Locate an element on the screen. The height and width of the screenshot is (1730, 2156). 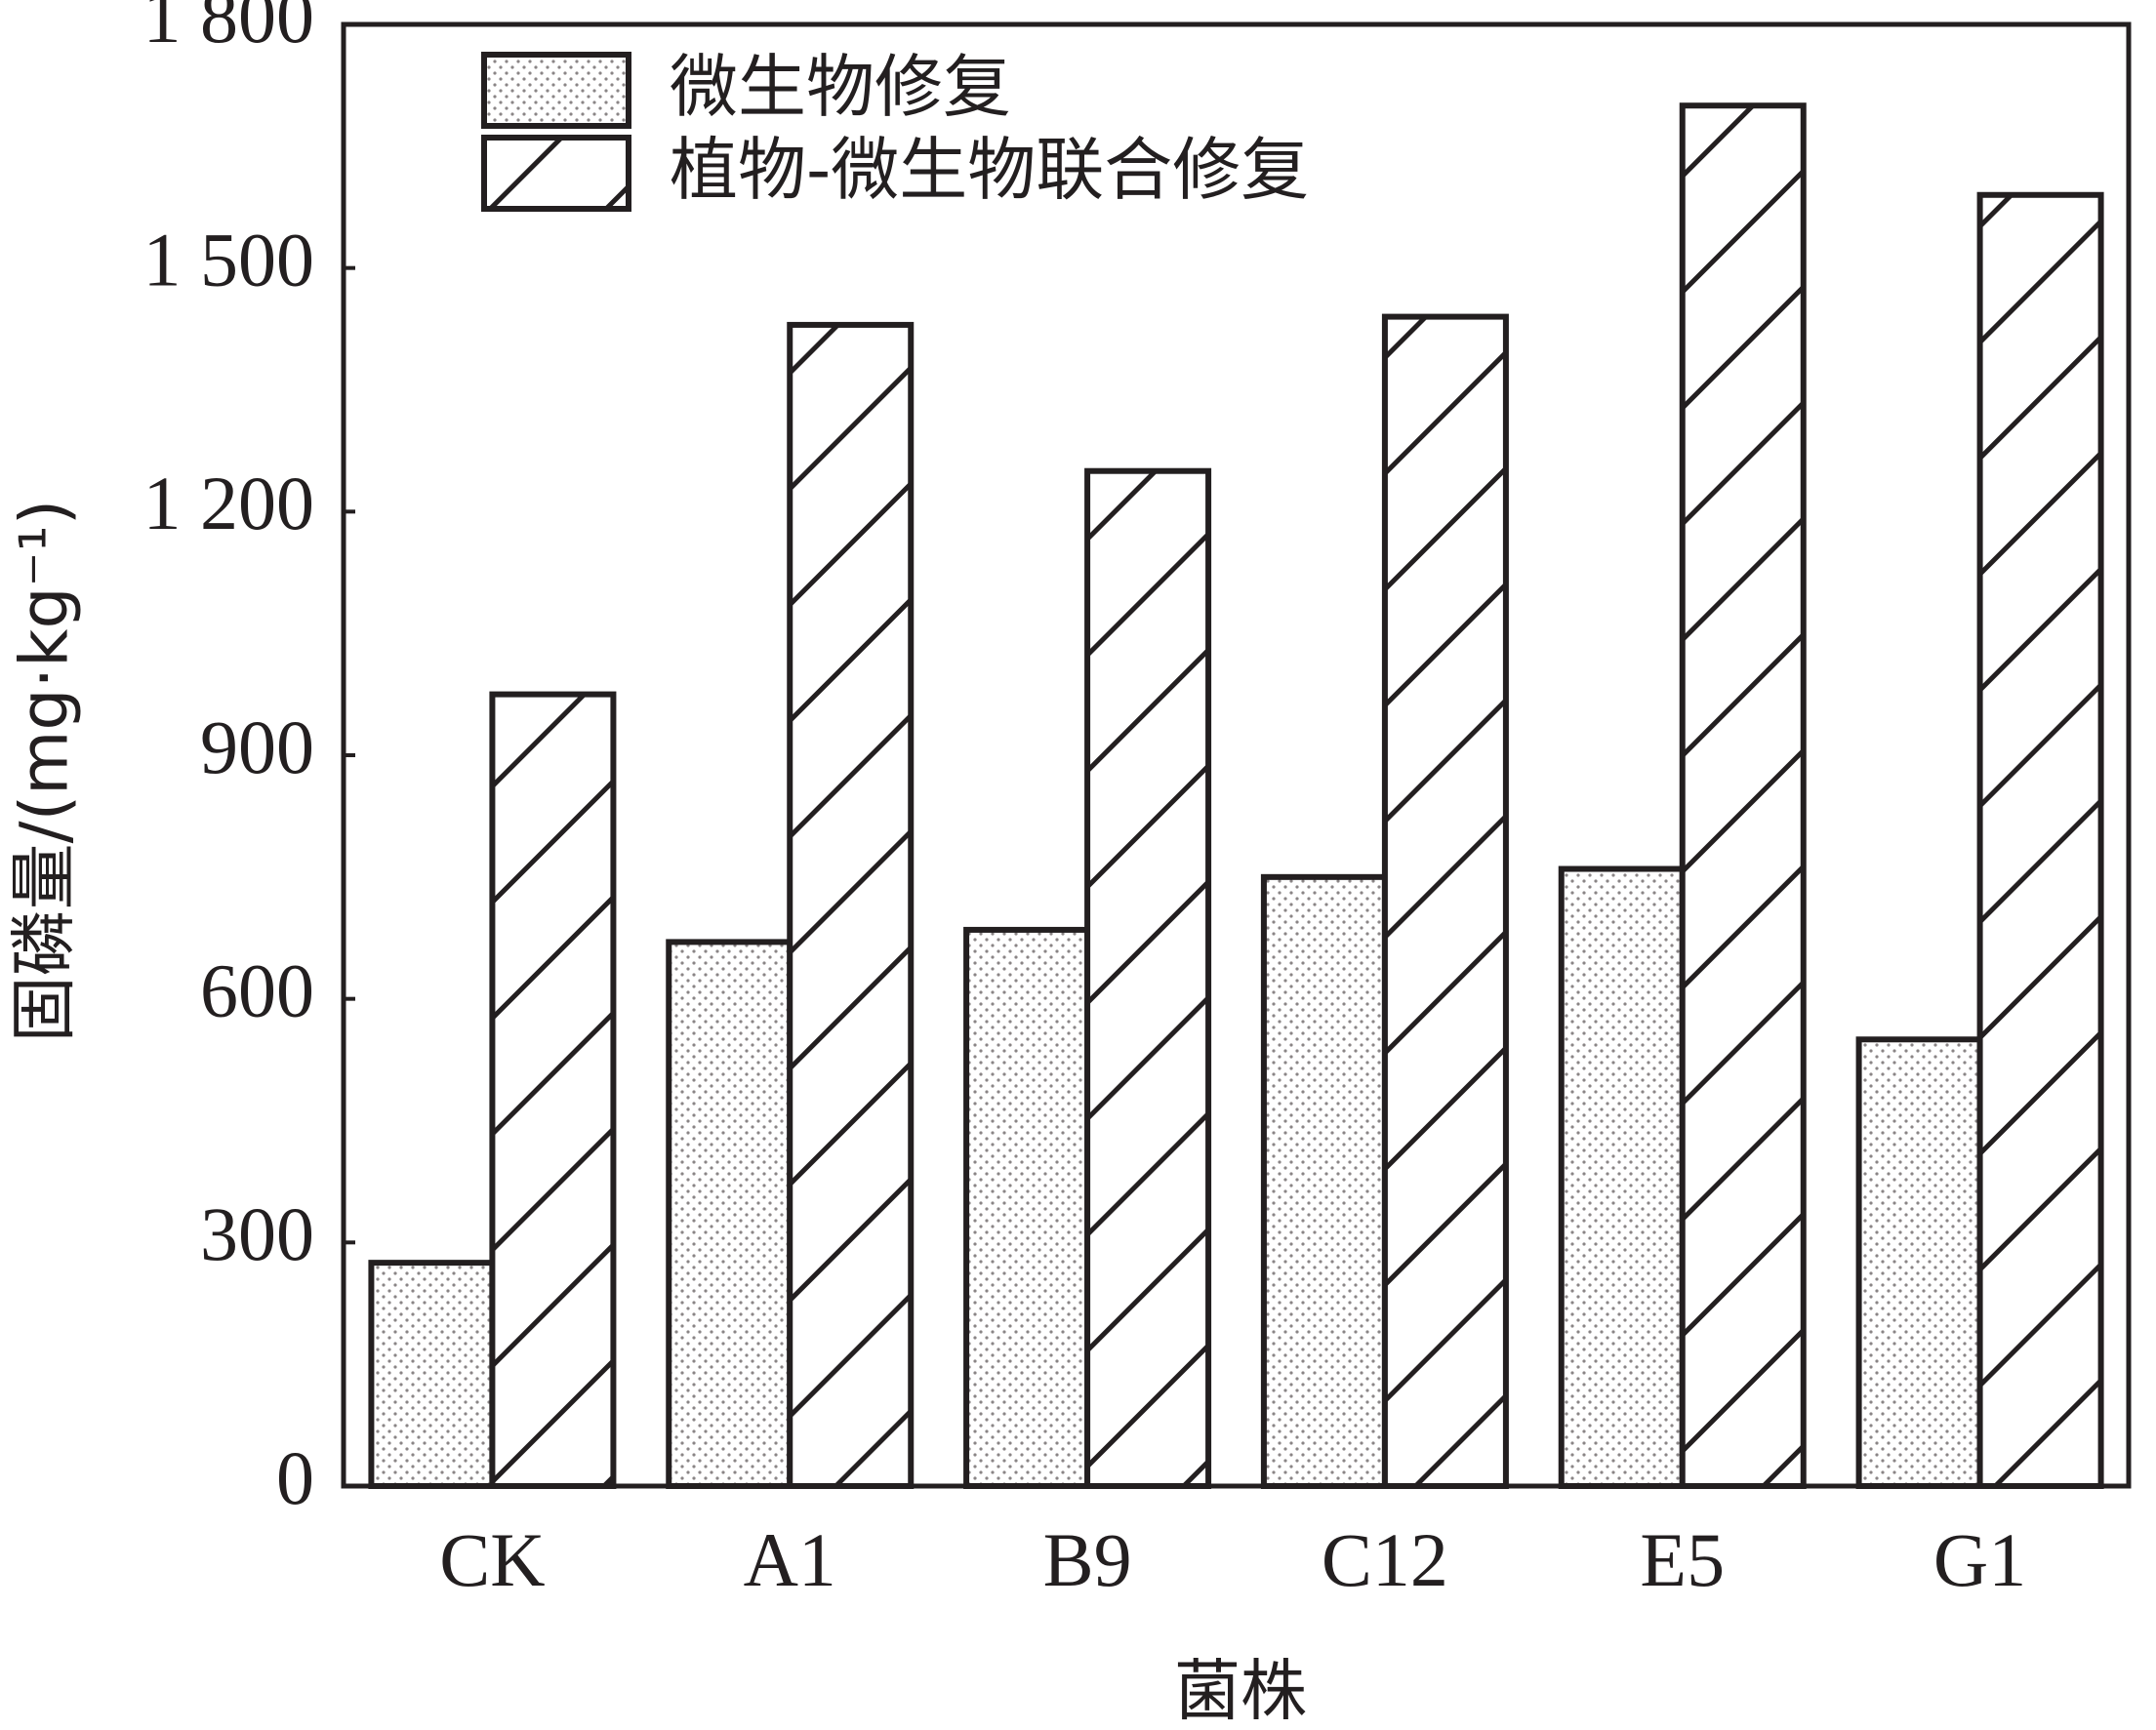
y-tick-label: 600 is located at coordinates (257, 991).